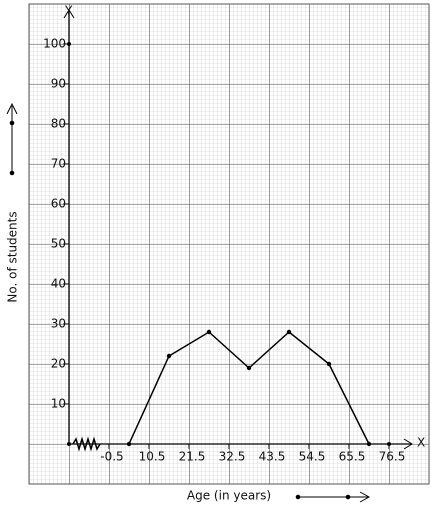 The width and height of the screenshot is (434, 514). What do you see at coordinates (58, 164) in the screenshot?
I see `y-tick-label: 70` at bounding box center [58, 164].